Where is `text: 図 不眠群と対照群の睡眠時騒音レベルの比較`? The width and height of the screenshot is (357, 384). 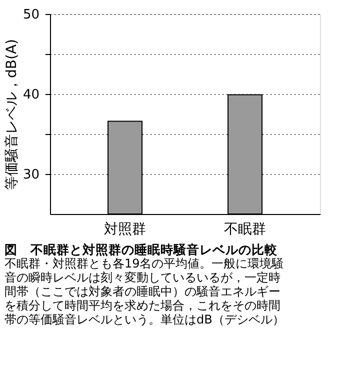 text: 図 不眠群と対照群の睡眠時騒音レベルの比較 is located at coordinates (141, 249).